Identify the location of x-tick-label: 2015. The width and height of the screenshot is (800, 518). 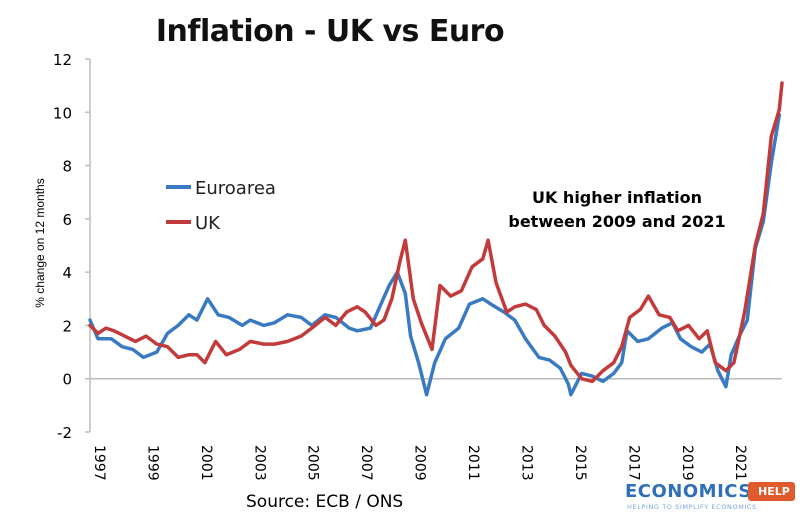
(580, 463).